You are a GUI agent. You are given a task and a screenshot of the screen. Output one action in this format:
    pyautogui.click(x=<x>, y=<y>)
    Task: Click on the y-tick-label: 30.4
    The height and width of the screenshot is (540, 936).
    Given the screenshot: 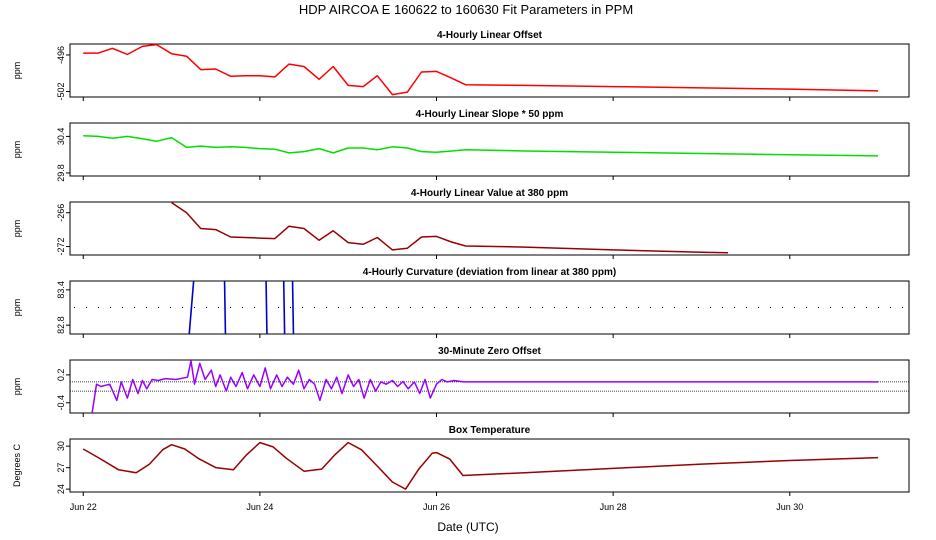 What is the action you would take?
    pyautogui.click(x=61, y=137)
    